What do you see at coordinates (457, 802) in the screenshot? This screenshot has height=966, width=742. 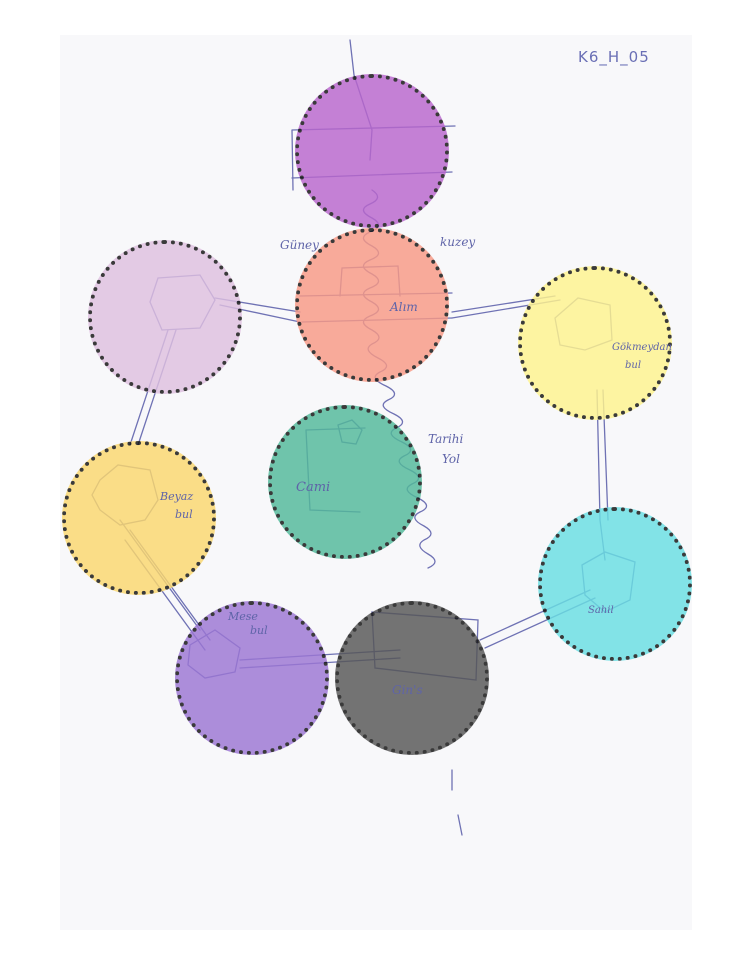 I see `road-dashes` at bounding box center [457, 802].